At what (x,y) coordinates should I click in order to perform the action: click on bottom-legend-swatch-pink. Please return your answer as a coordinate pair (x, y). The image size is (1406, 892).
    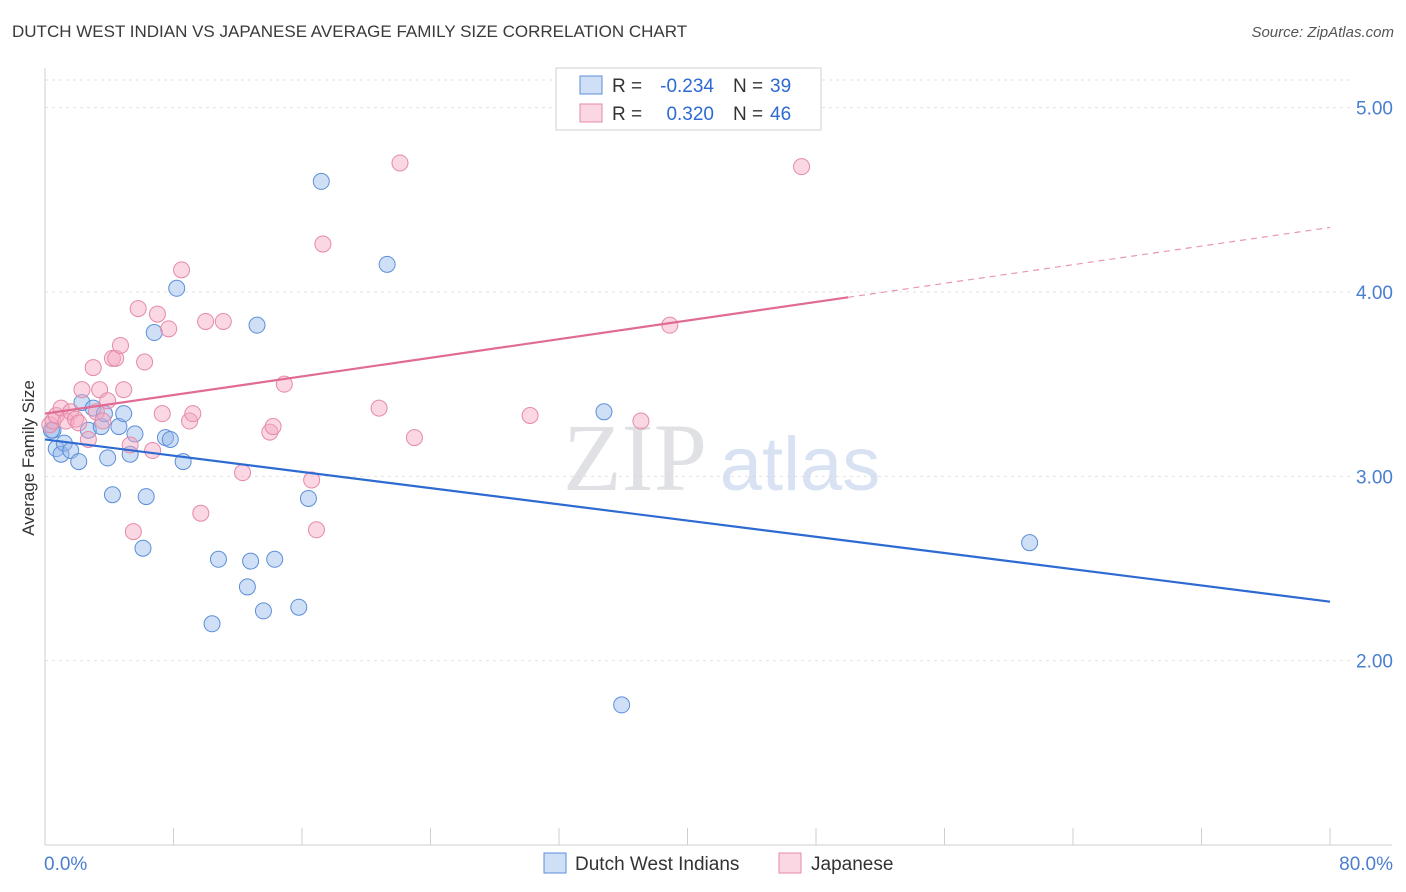
    Looking at the image, I should click on (790, 863).